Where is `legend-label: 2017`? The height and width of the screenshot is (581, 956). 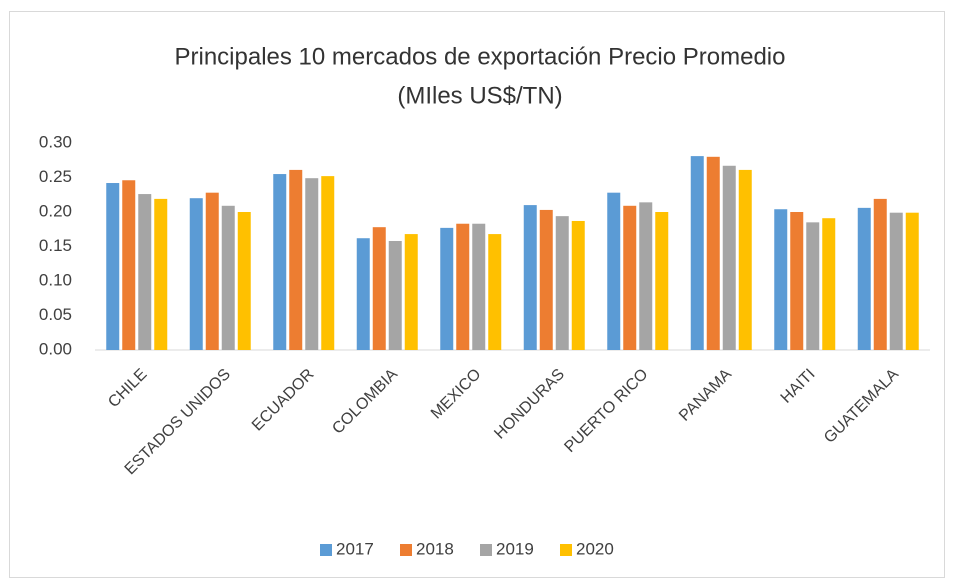
legend-label: 2017 is located at coordinates (355, 548).